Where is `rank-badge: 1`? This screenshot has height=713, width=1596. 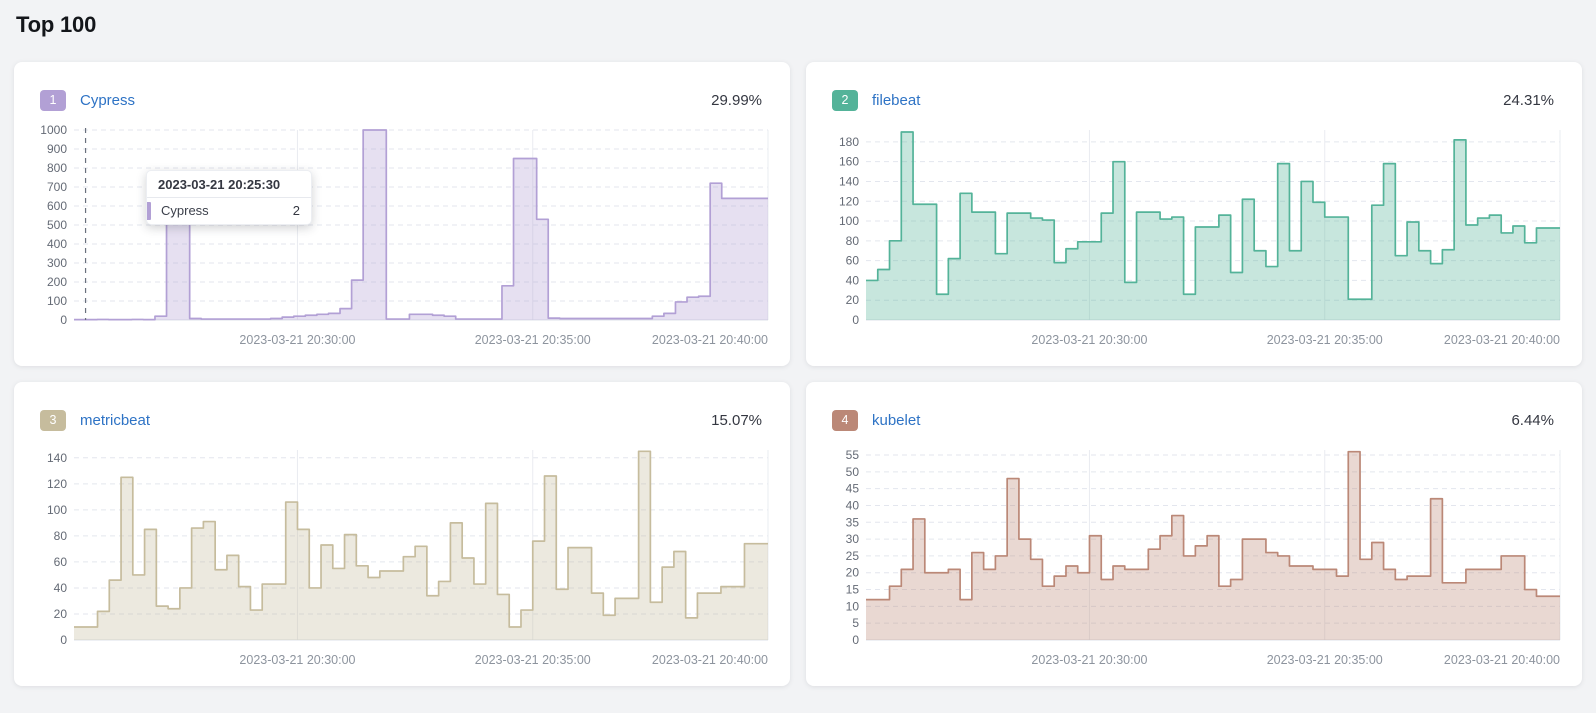 rank-badge: 1 is located at coordinates (53, 100).